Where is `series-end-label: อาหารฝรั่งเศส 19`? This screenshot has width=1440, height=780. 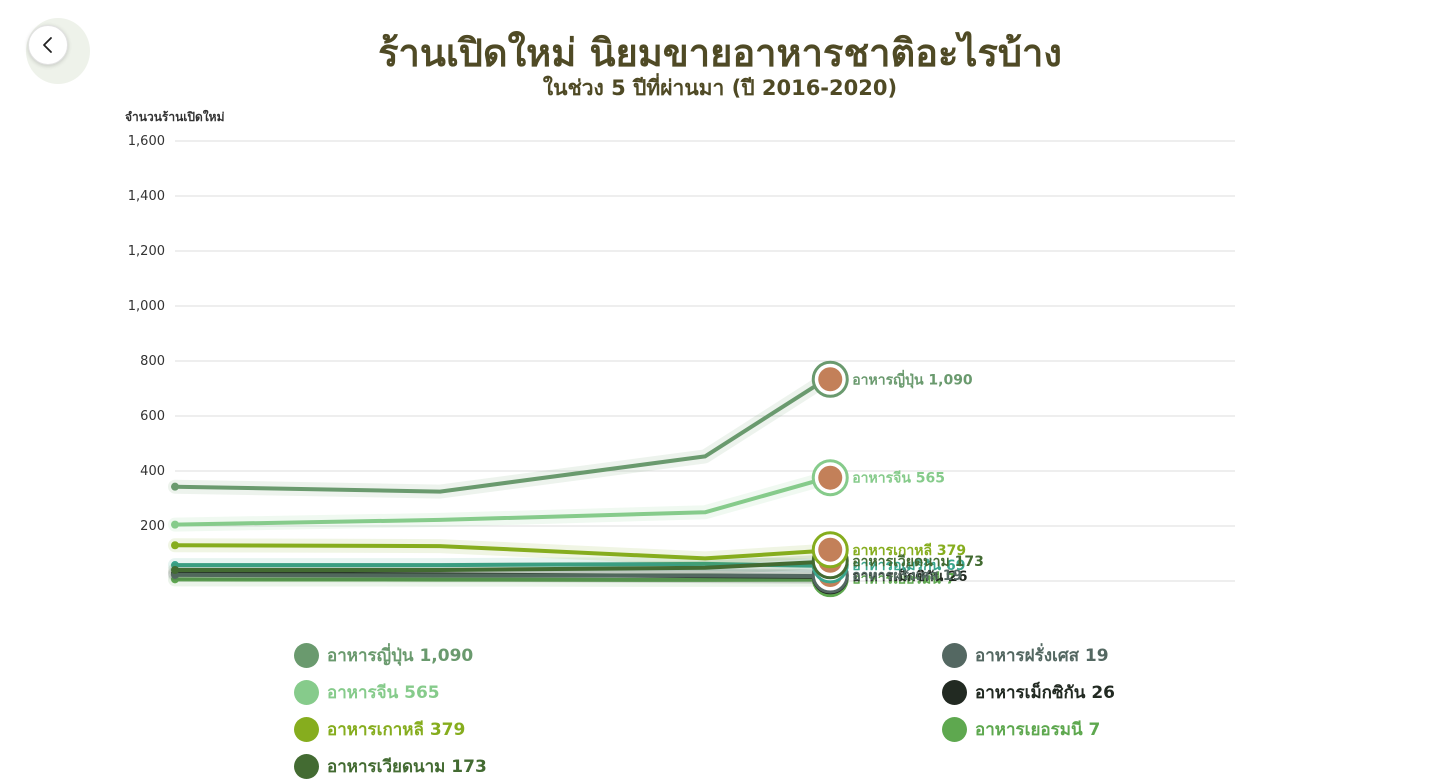 series-end-label: อาหารฝรั่งเศส 19 is located at coordinates (907, 574).